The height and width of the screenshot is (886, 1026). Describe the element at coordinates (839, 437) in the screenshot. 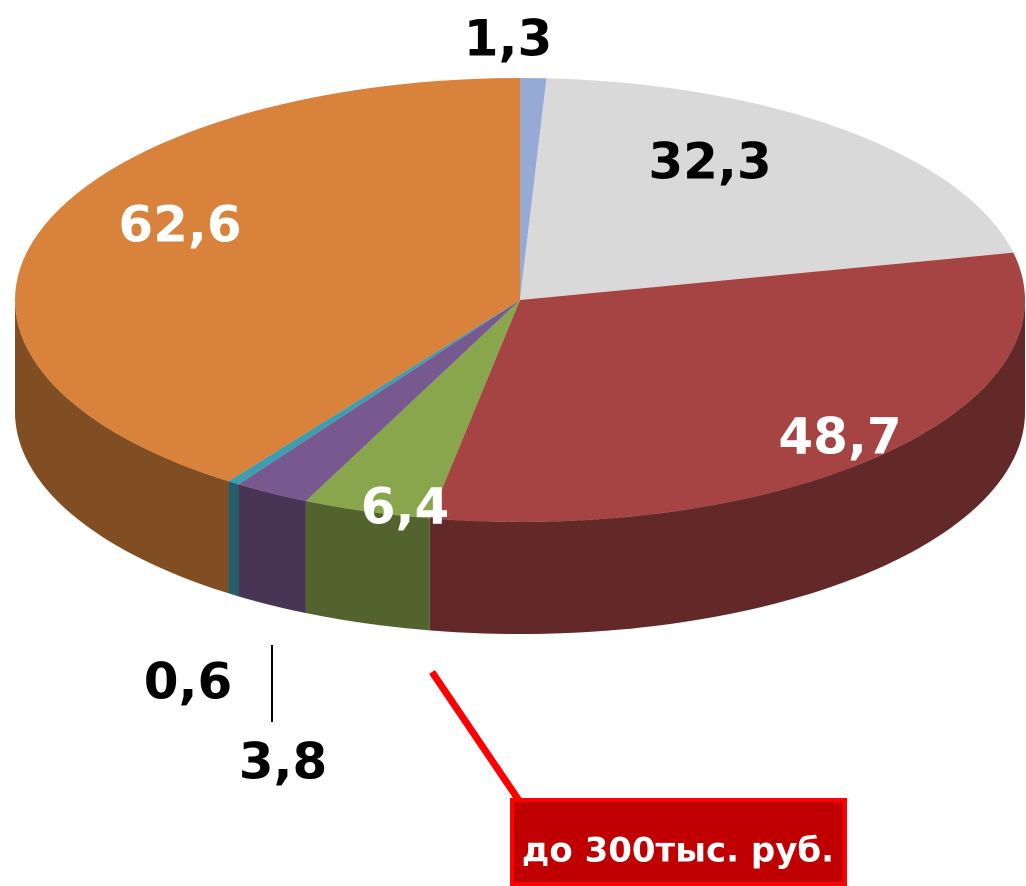

I see `data-label: 48,7` at that location.